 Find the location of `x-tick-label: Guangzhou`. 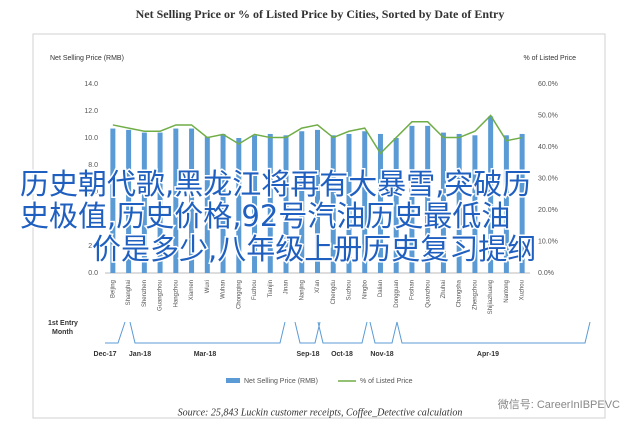

x-tick-label: Guangzhou is located at coordinates (161, 295).